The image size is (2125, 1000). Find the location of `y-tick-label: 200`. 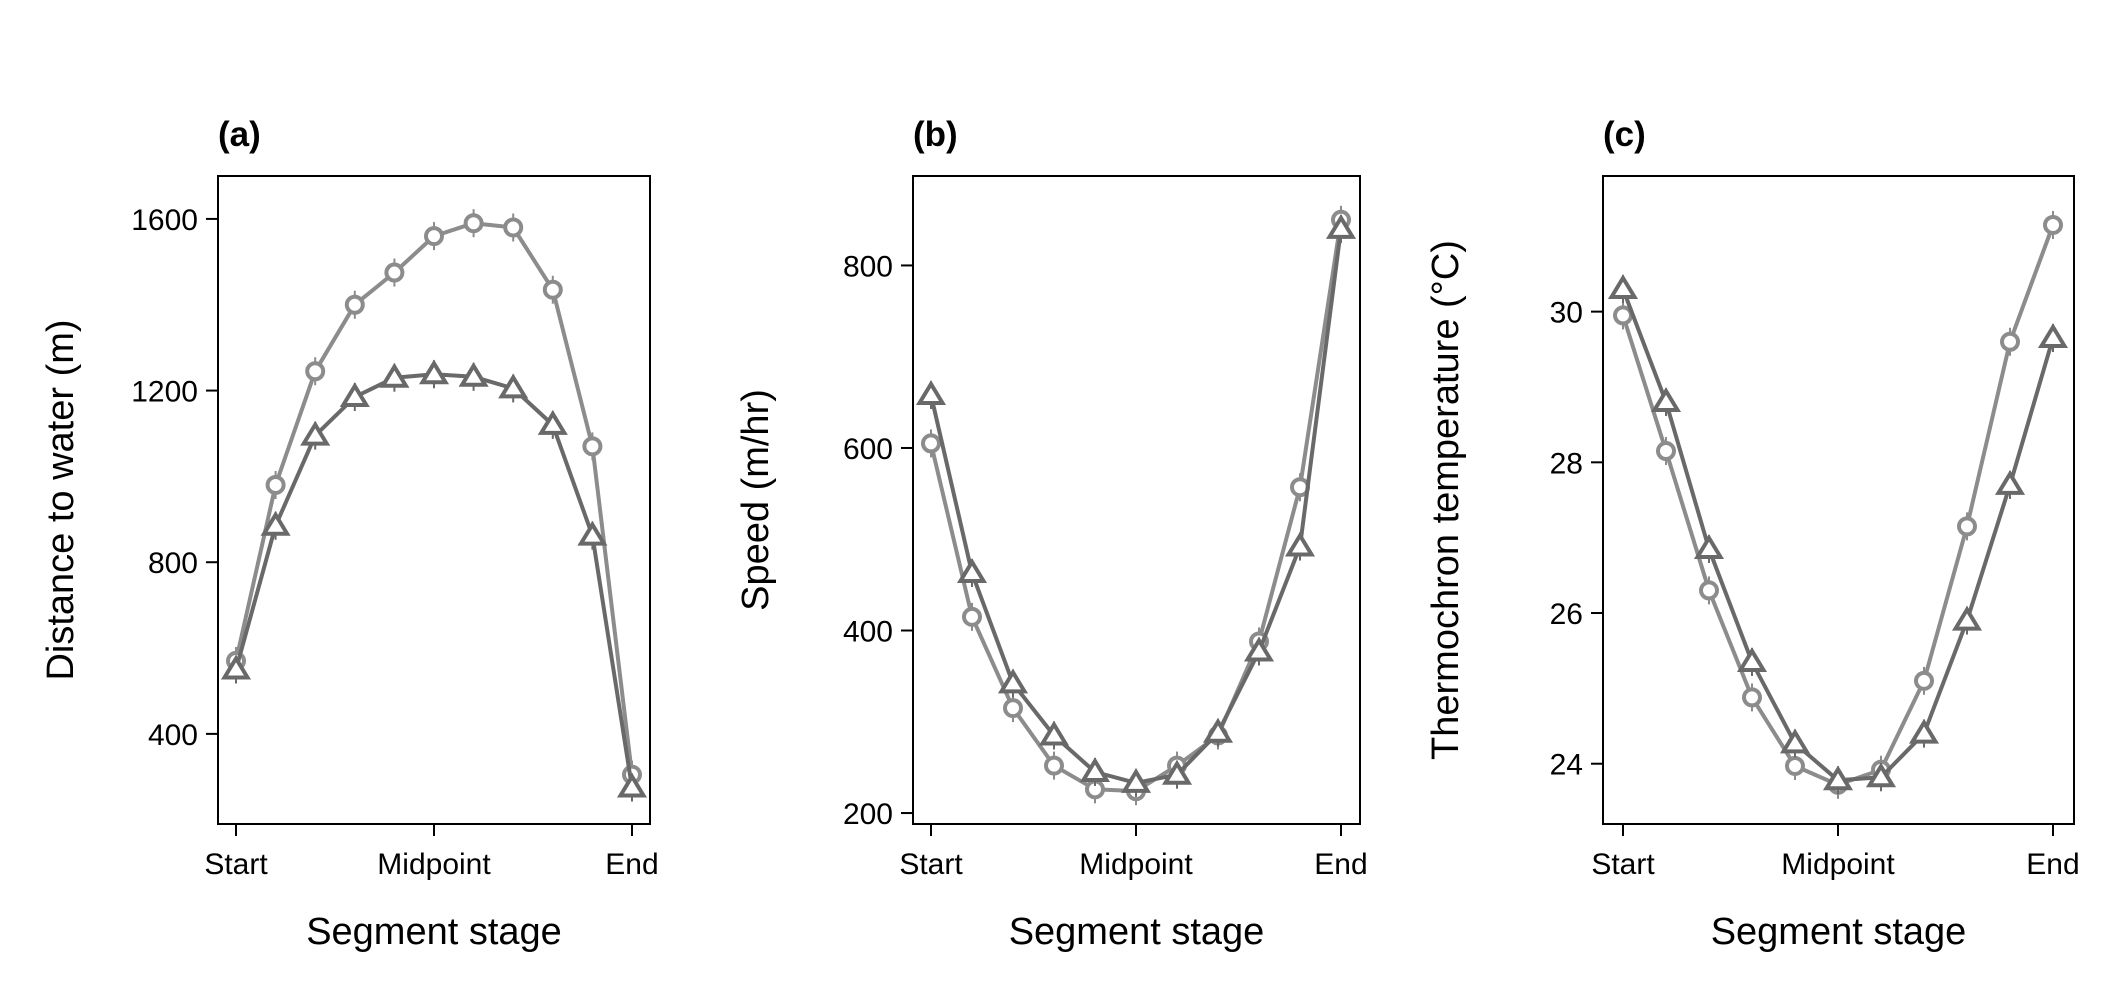

y-tick-label: 200 is located at coordinates (868, 814).